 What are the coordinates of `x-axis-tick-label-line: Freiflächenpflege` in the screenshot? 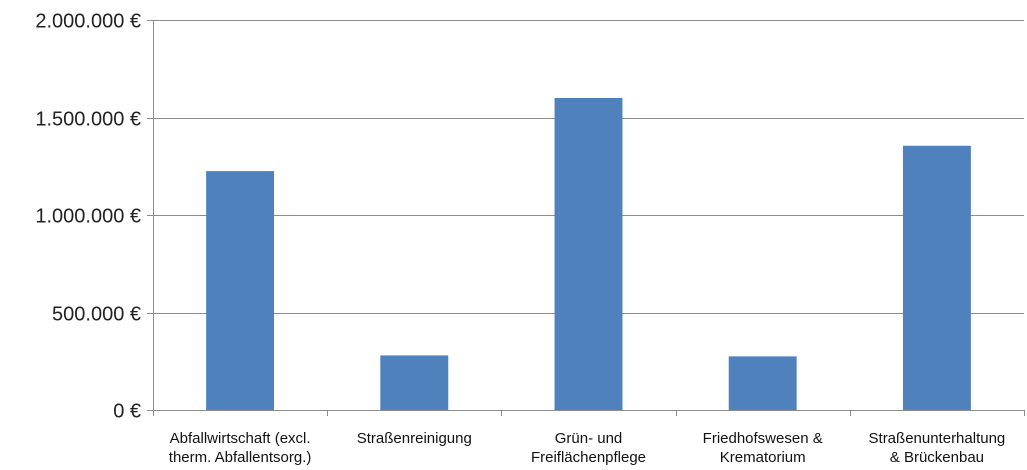 It's located at (588, 457).